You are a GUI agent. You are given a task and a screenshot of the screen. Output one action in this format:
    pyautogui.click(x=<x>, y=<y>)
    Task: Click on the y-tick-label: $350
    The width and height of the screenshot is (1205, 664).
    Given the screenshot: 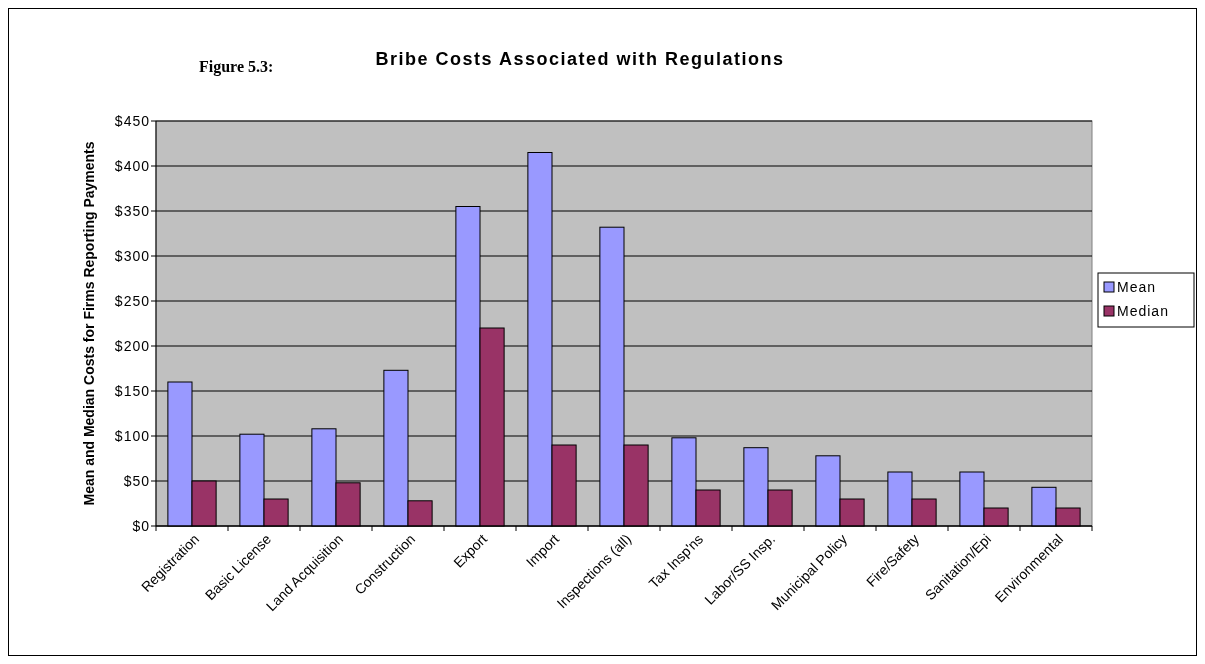 What is the action you would take?
    pyautogui.click(x=132, y=210)
    